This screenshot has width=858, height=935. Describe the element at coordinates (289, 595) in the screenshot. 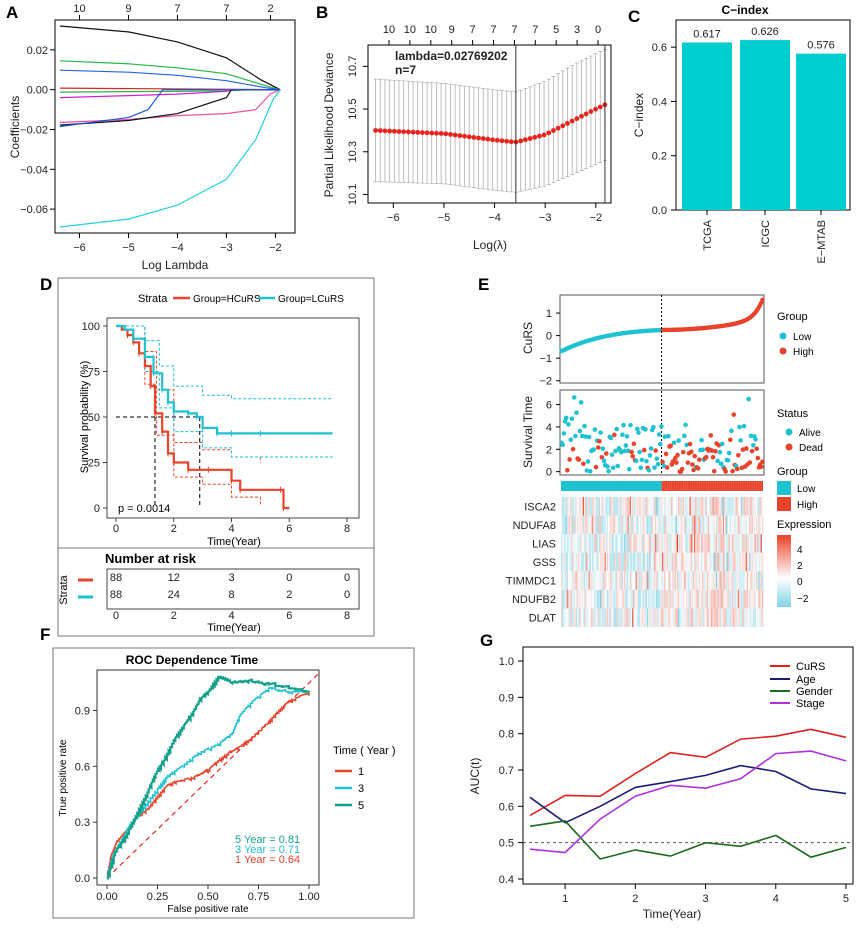

I see `risk-count: 2` at that location.